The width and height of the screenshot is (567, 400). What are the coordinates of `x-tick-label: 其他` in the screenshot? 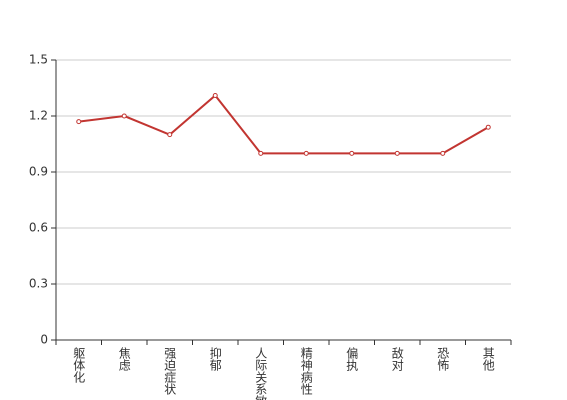 It's located at (488, 359).